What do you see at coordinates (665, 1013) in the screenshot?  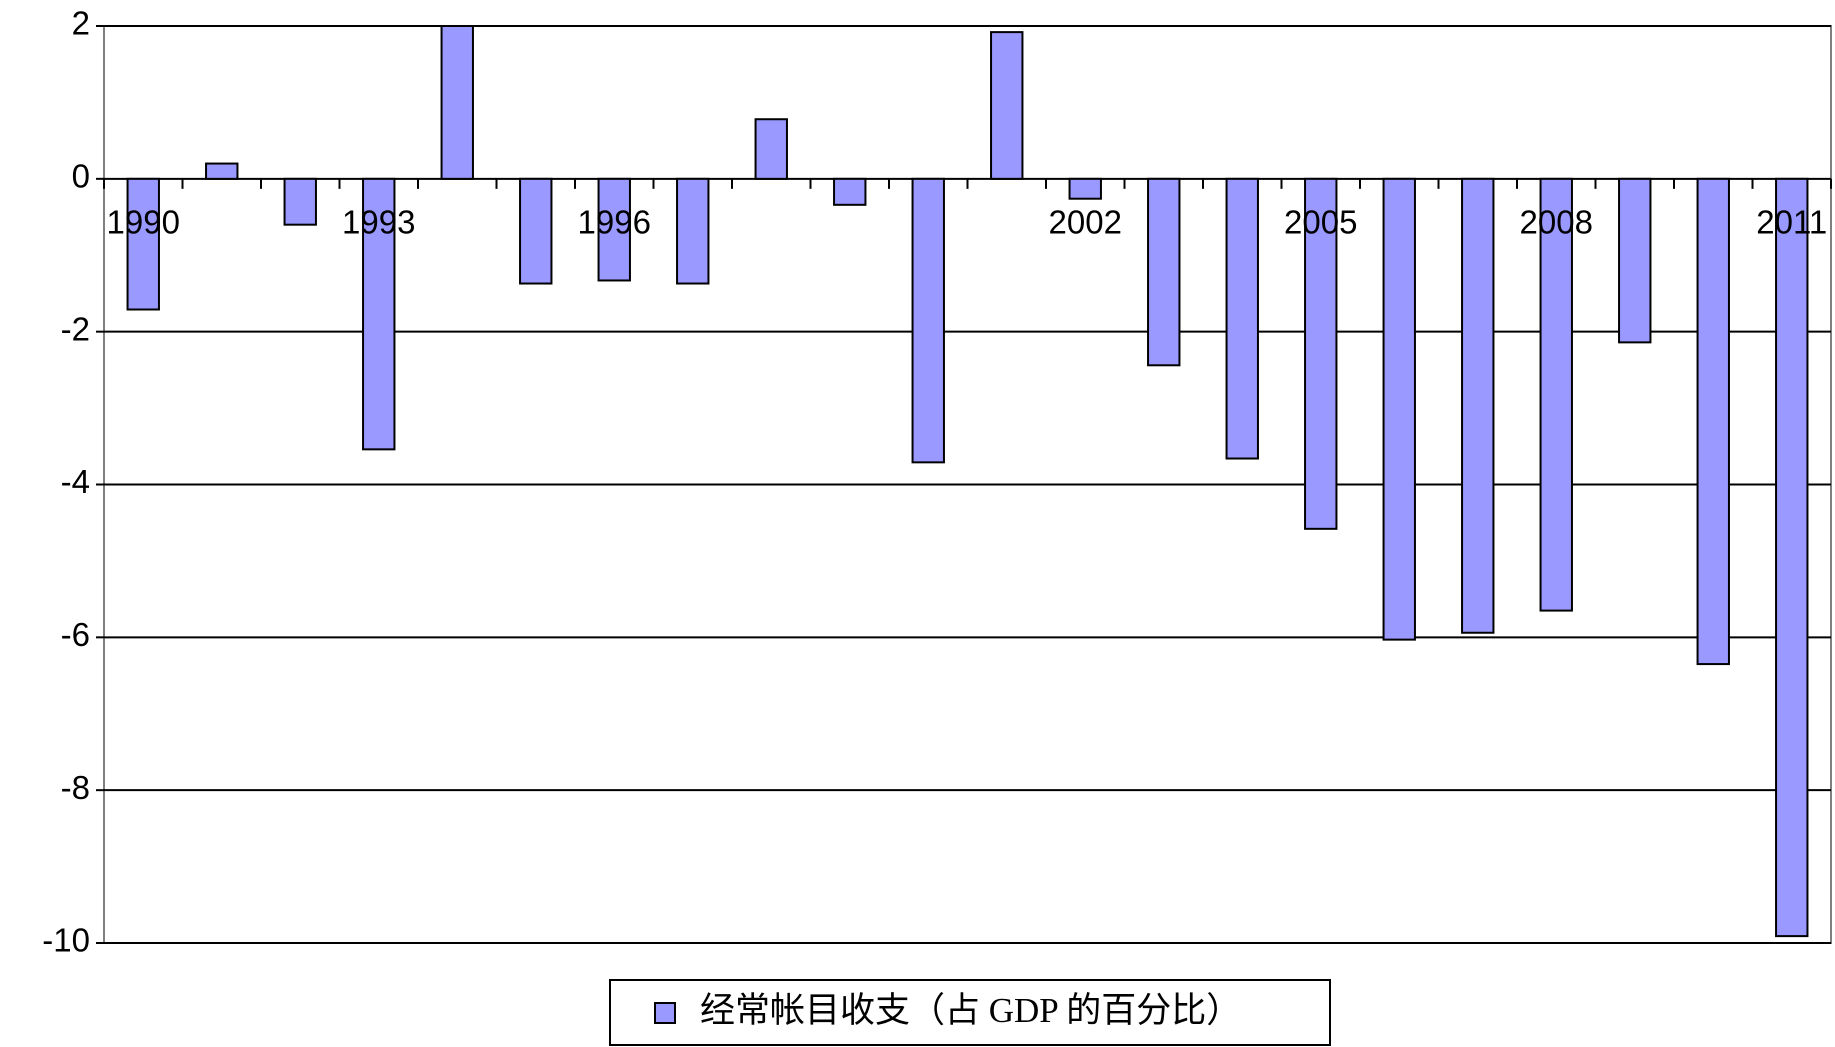 I see `legend-swatch` at bounding box center [665, 1013].